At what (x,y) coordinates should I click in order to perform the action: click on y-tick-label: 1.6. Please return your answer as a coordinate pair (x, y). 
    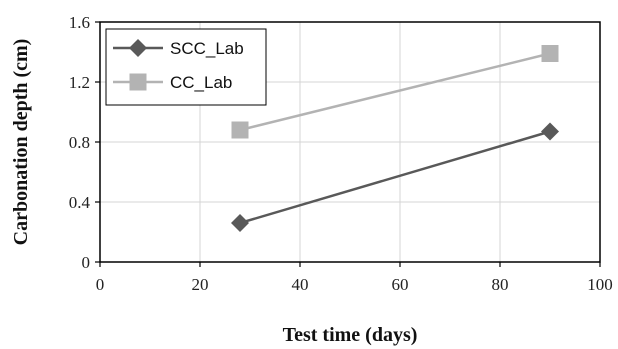
    Looking at the image, I should click on (79, 22).